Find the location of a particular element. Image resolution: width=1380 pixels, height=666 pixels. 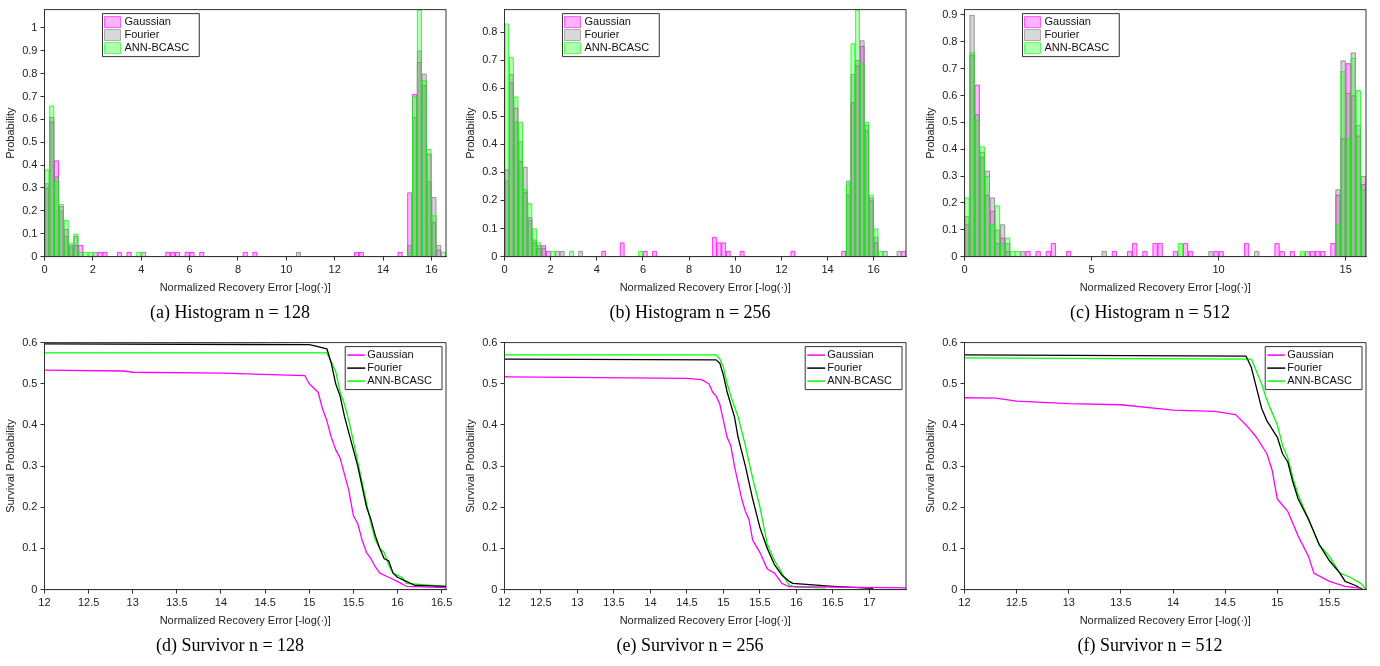

x-tick-label: 4 is located at coordinates (596, 269).